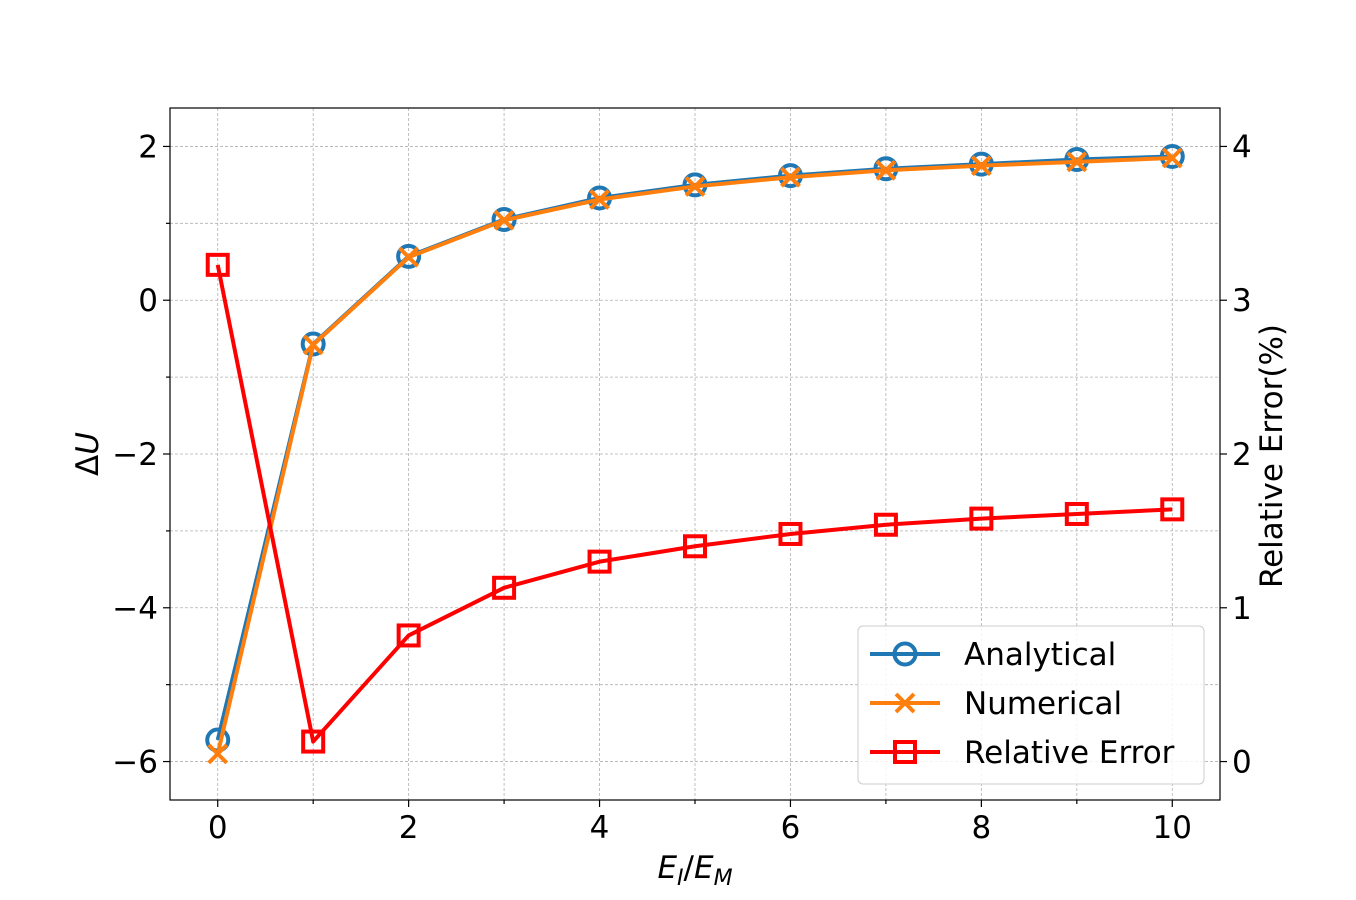 The image size is (1356, 900). What do you see at coordinates (135, 609) in the screenshot?
I see `y-tick-label: −4` at bounding box center [135, 609].